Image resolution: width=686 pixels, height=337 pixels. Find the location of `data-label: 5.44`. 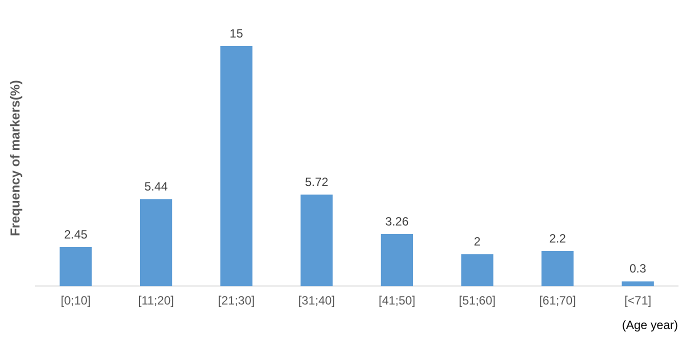

data-label: 5.44 is located at coordinates (156, 186).